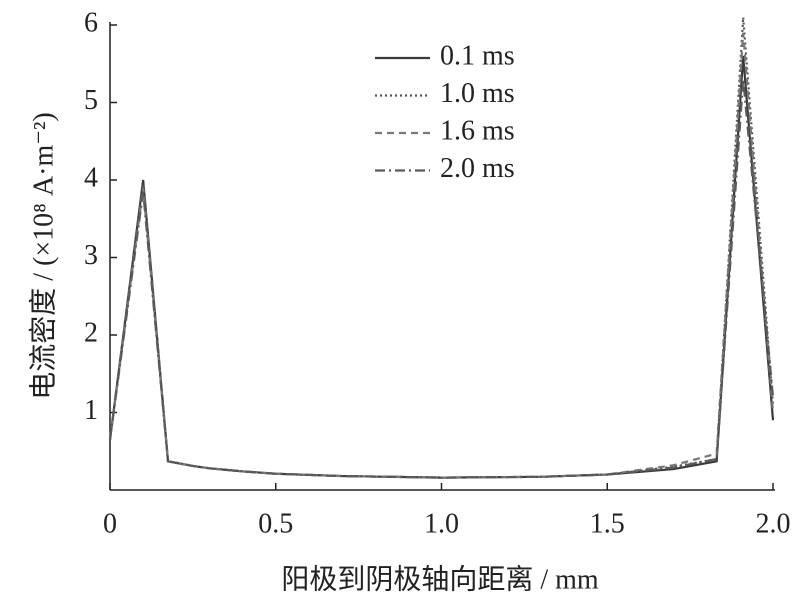 This screenshot has height=610, width=800. What do you see at coordinates (91, 255) in the screenshot?
I see `y-tick-label: 3` at bounding box center [91, 255].